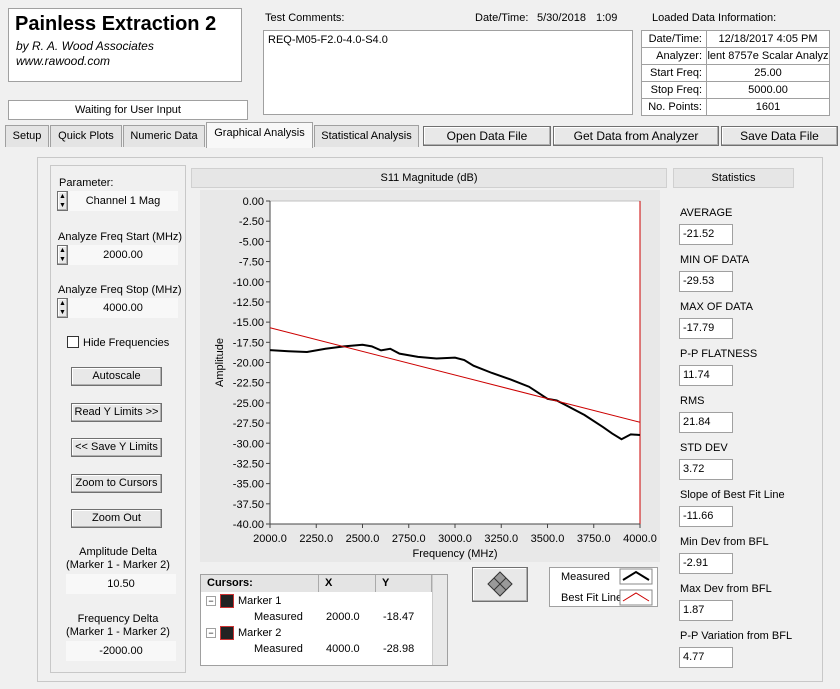 The image size is (840, 689). I want to click on diamond-icon, so click(500, 584).